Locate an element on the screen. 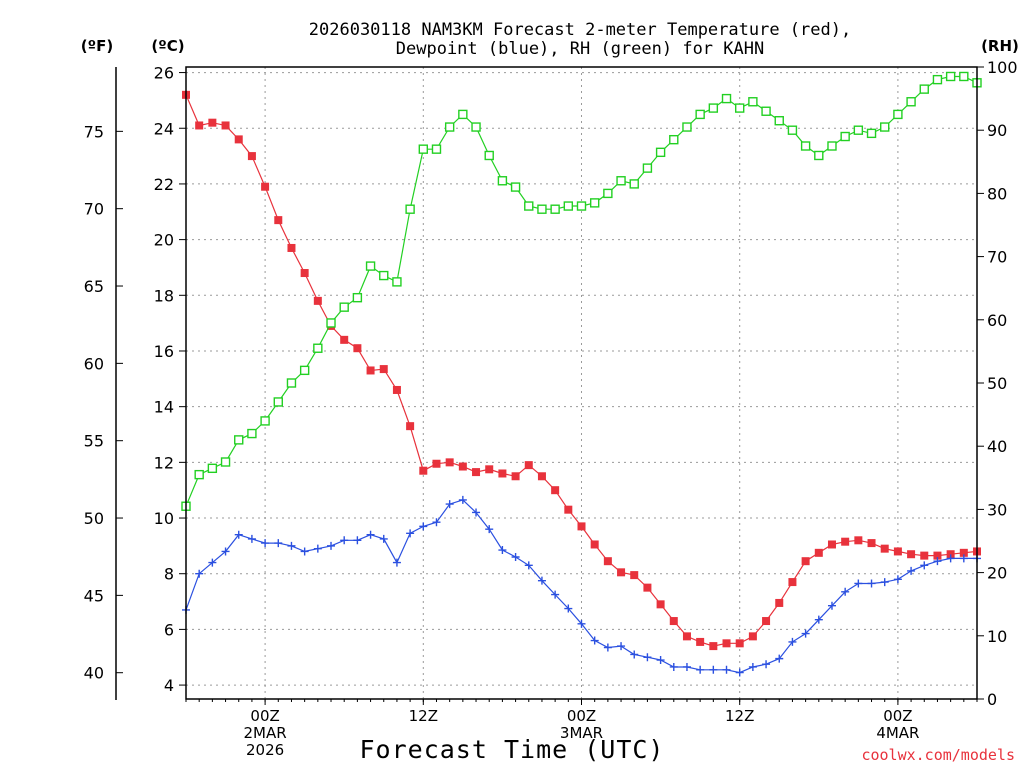 The image size is (1024, 768). rh-tick-label: 0 is located at coordinates (992, 699).